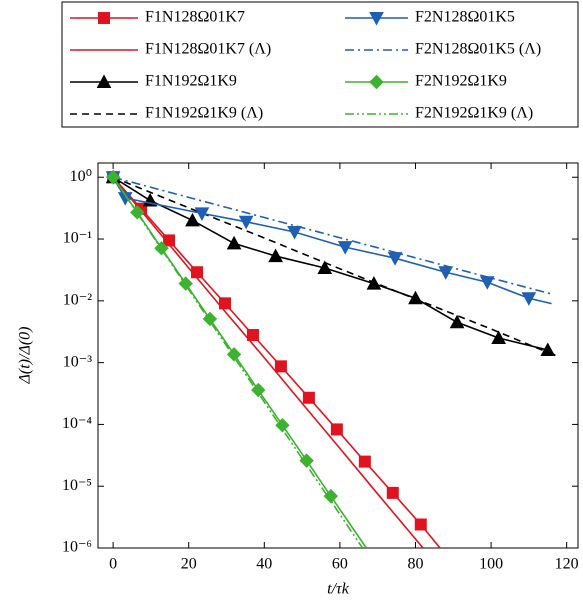 The image size is (583, 608). I want to click on y-tick-label: 10⁻¹, so click(77, 238).